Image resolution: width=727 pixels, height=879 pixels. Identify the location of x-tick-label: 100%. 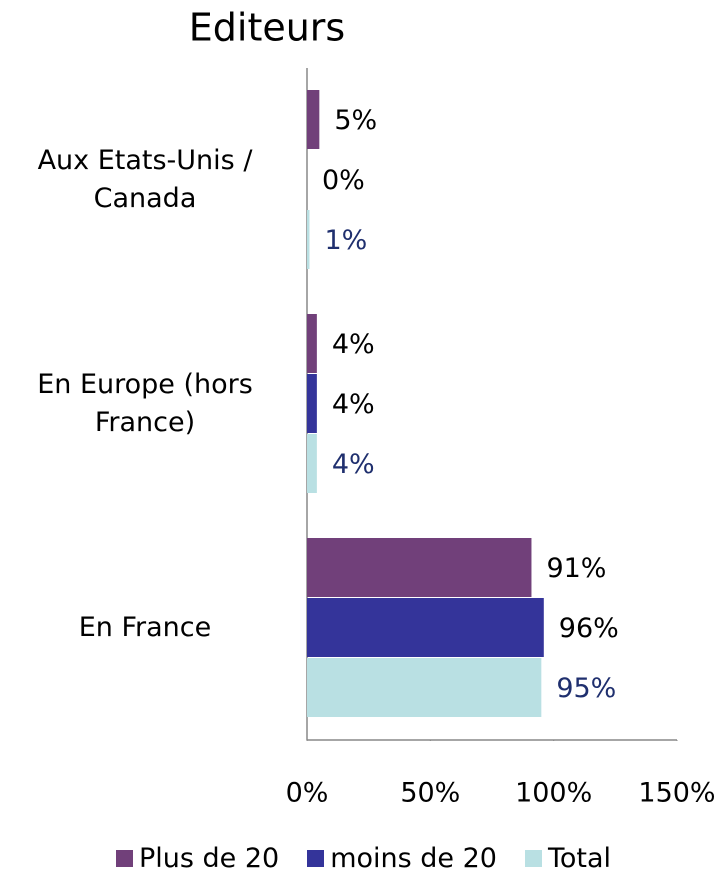
(553, 793).